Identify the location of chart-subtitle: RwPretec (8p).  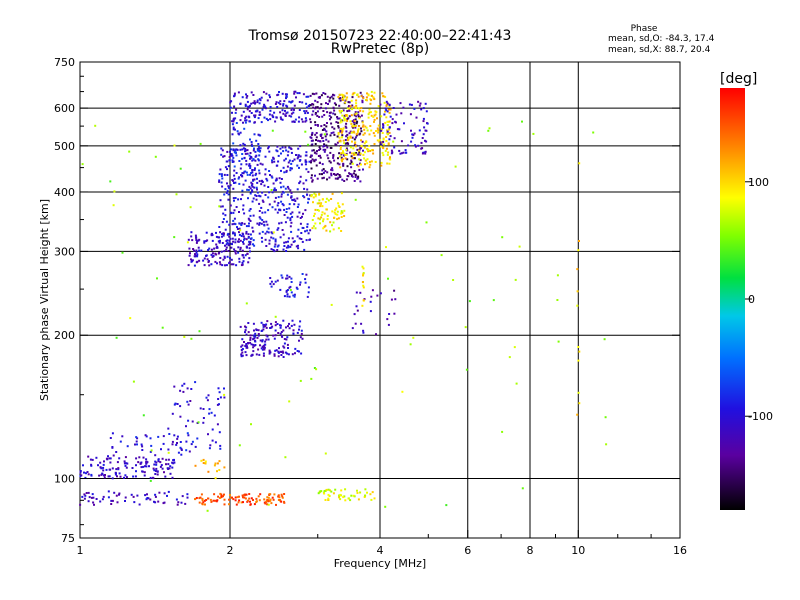
(380, 49).